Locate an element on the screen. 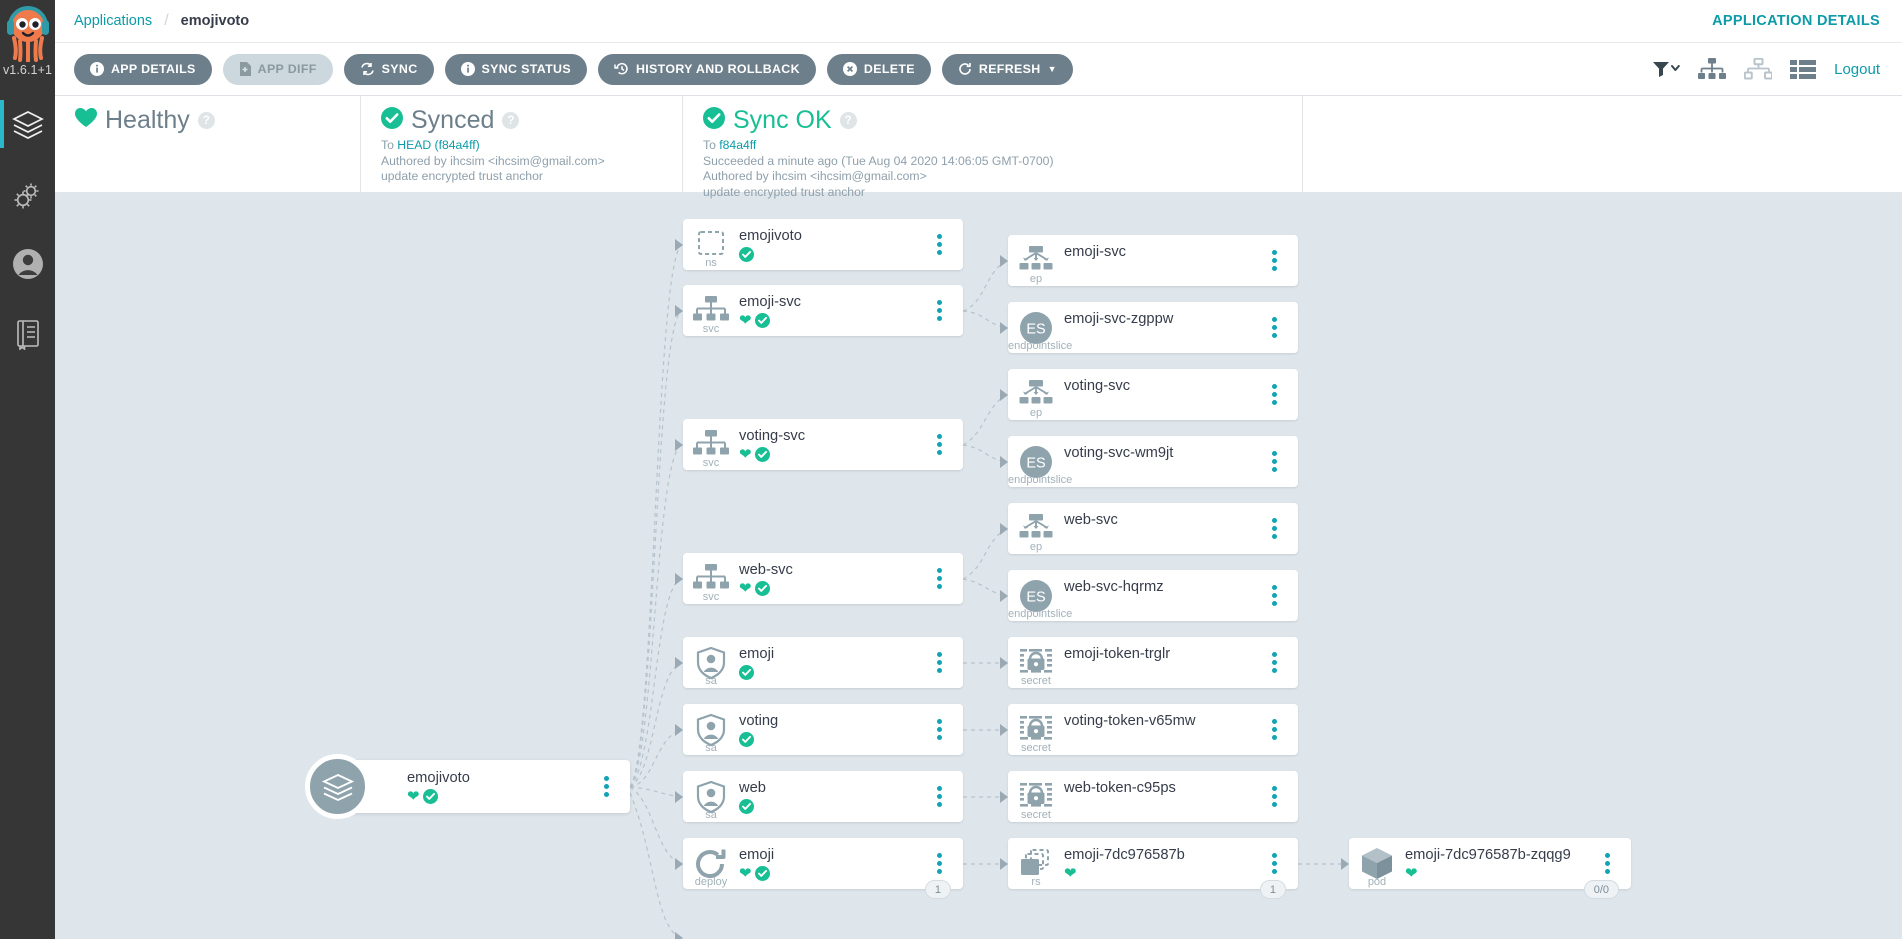 Image resolution: width=1902 pixels, height=939 pixels. tree-node-secret-voting: secret voting-token-v65mw is located at coordinates (1153, 729).